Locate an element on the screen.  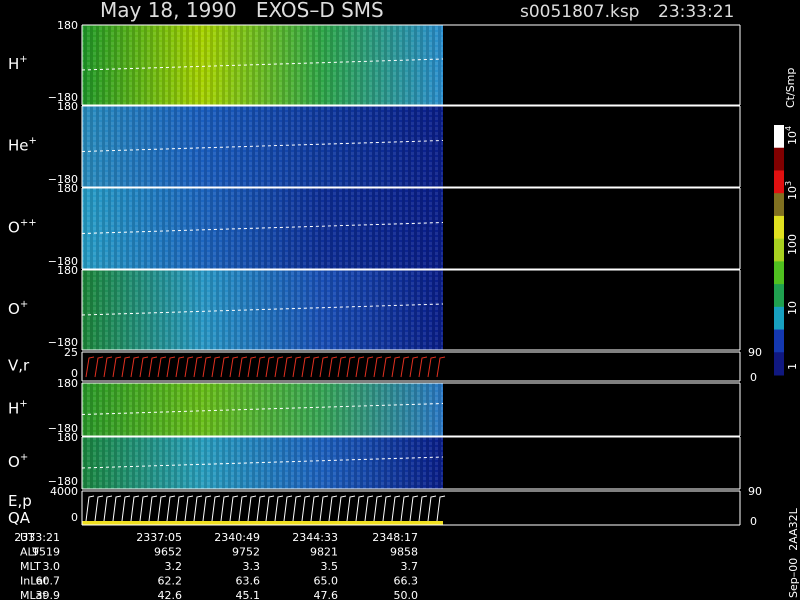
side-note: Sep–00 2AA32L is located at coordinates (793, 552).